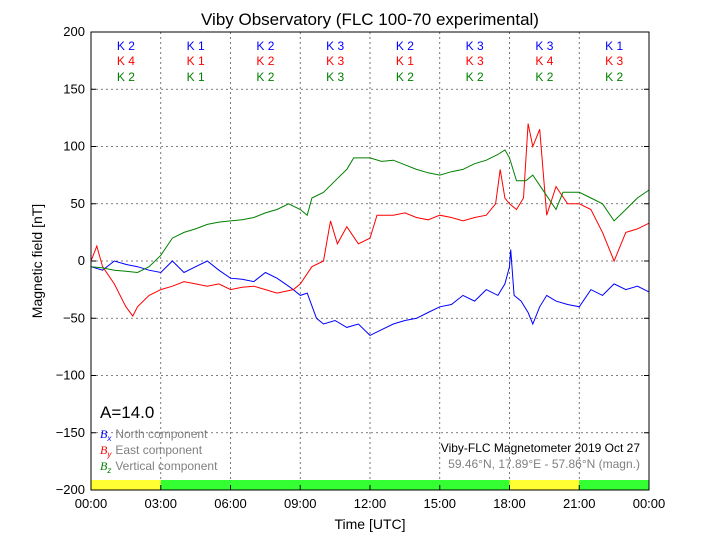 Image resolution: width=720 pixels, height=540 pixels. I want to click on coords-label: 59.46°N, 17.89°E - 57.86°N (magn.), so click(544, 464).